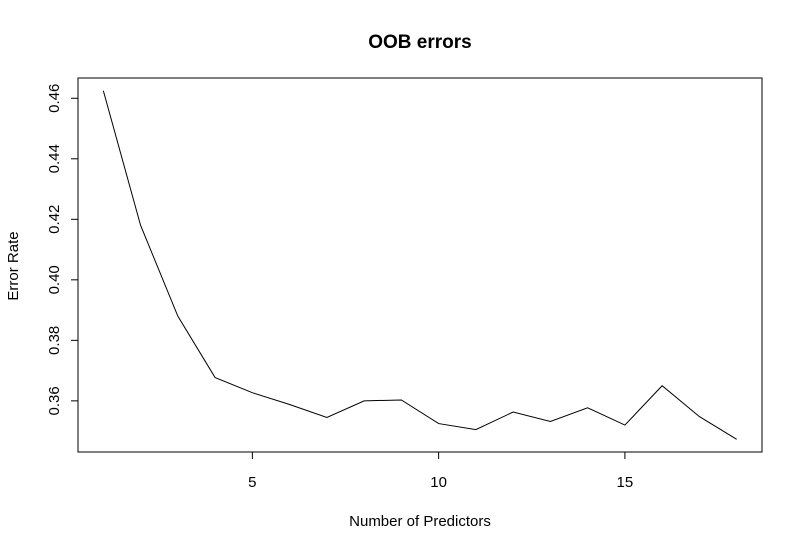 This screenshot has height=555, width=802. What do you see at coordinates (54, 98) in the screenshot?
I see `y-tick-label: 0.46` at bounding box center [54, 98].